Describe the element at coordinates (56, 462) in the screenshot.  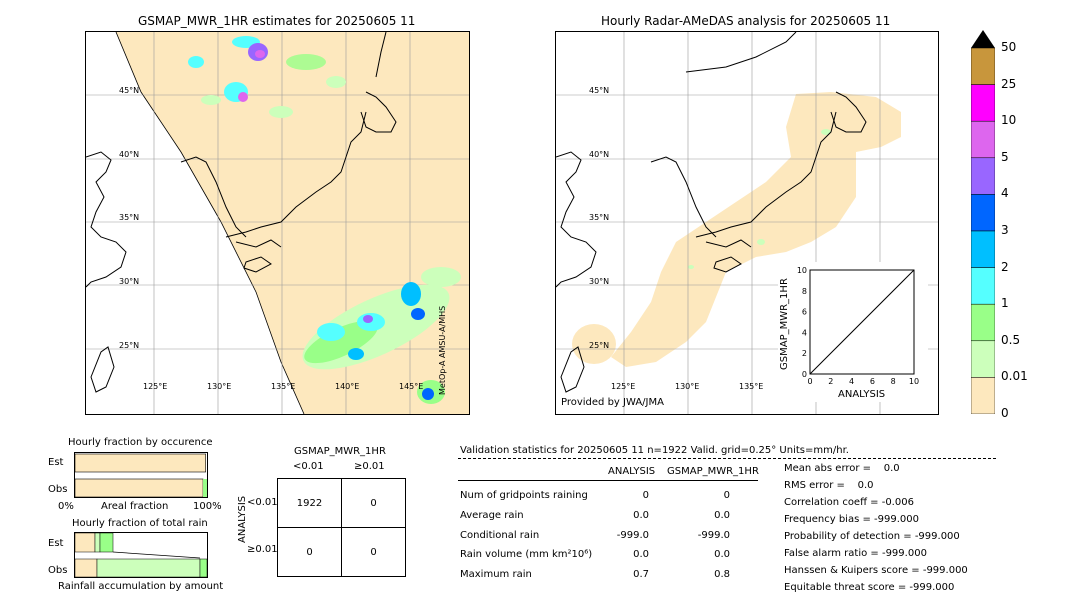
I see `occurrence-est-label: Est` at that location.